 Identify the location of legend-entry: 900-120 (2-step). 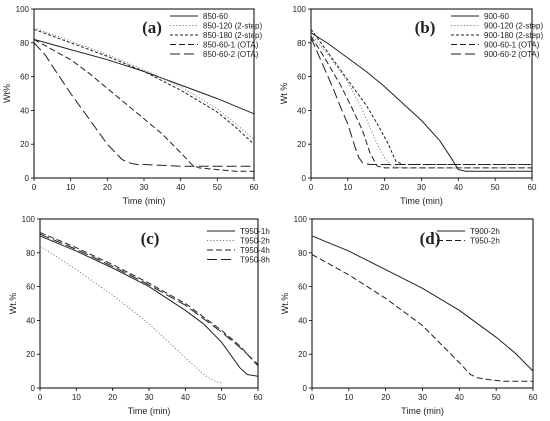
(513, 26).